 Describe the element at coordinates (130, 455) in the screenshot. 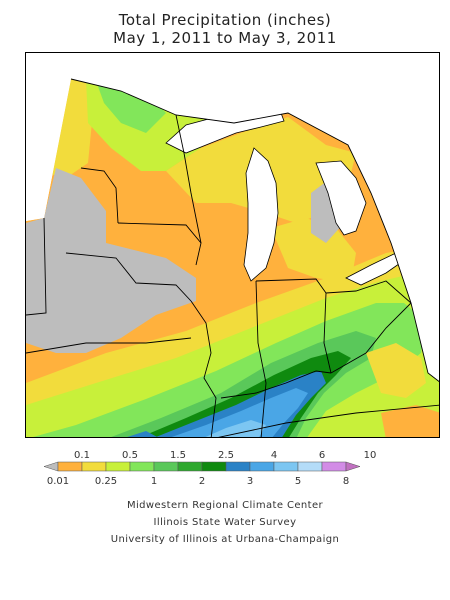

I see `legend-label-top: 0.5` at that location.